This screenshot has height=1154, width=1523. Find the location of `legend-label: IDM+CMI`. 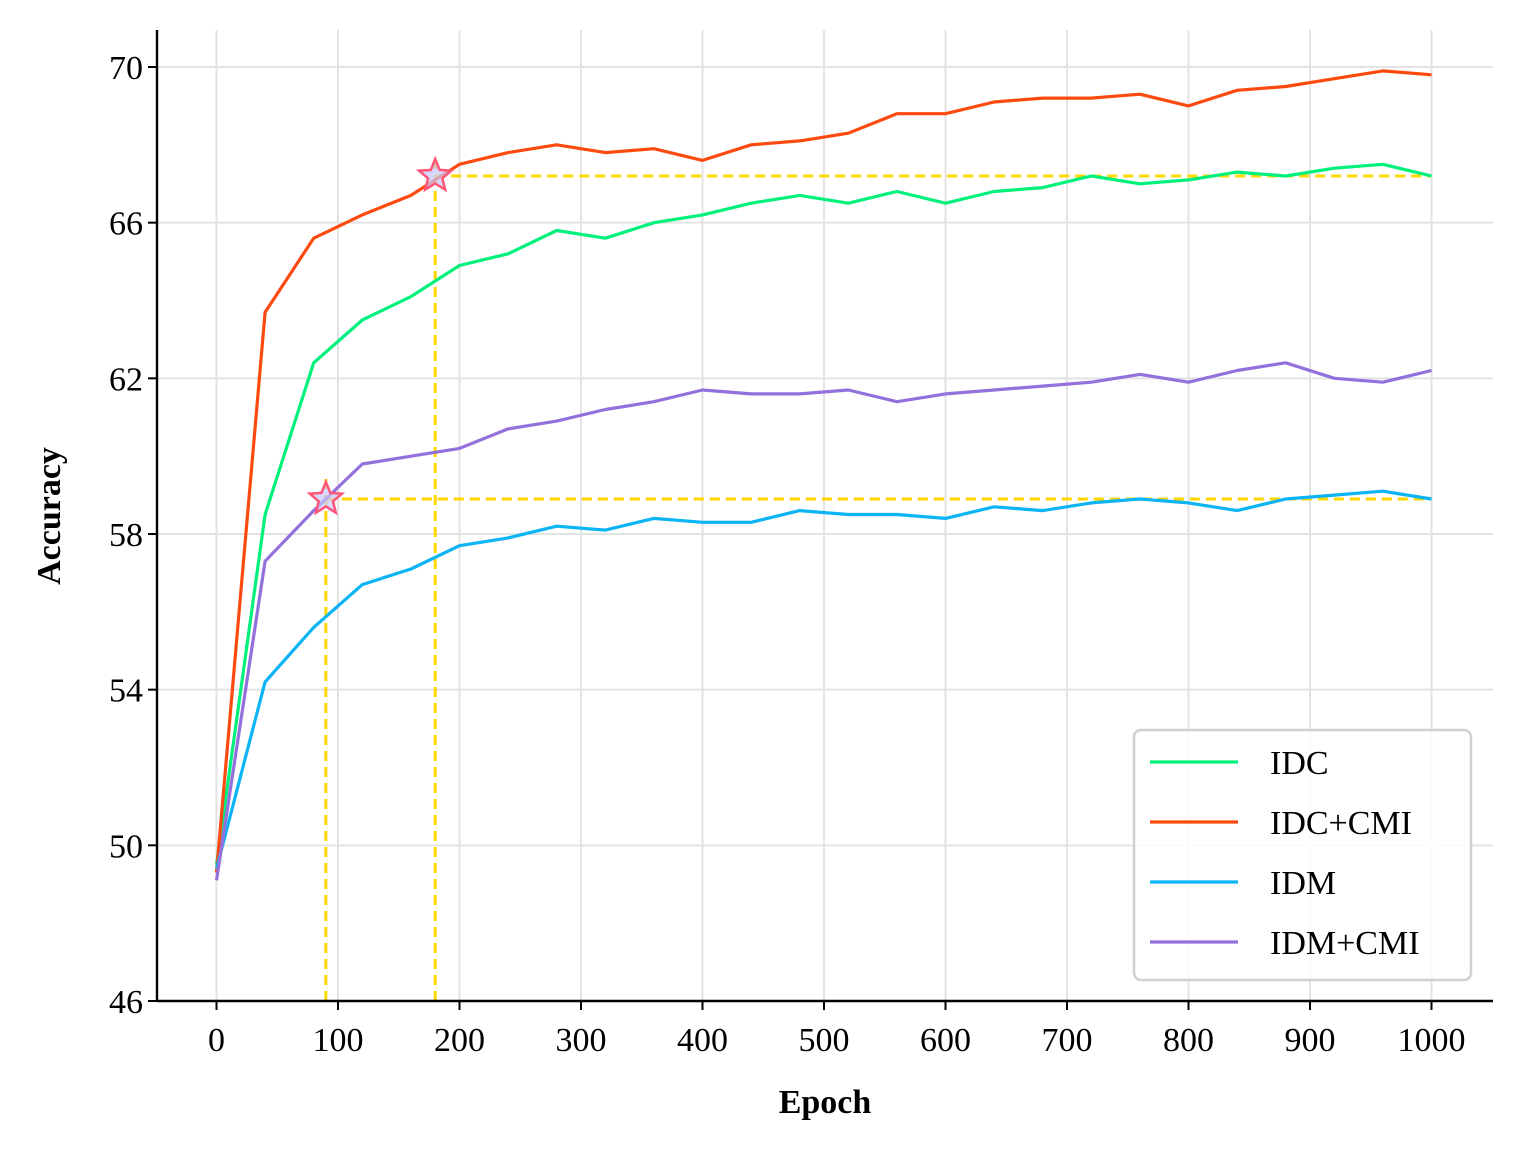

legend-label: IDM+CMI is located at coordinates (1345, 943).